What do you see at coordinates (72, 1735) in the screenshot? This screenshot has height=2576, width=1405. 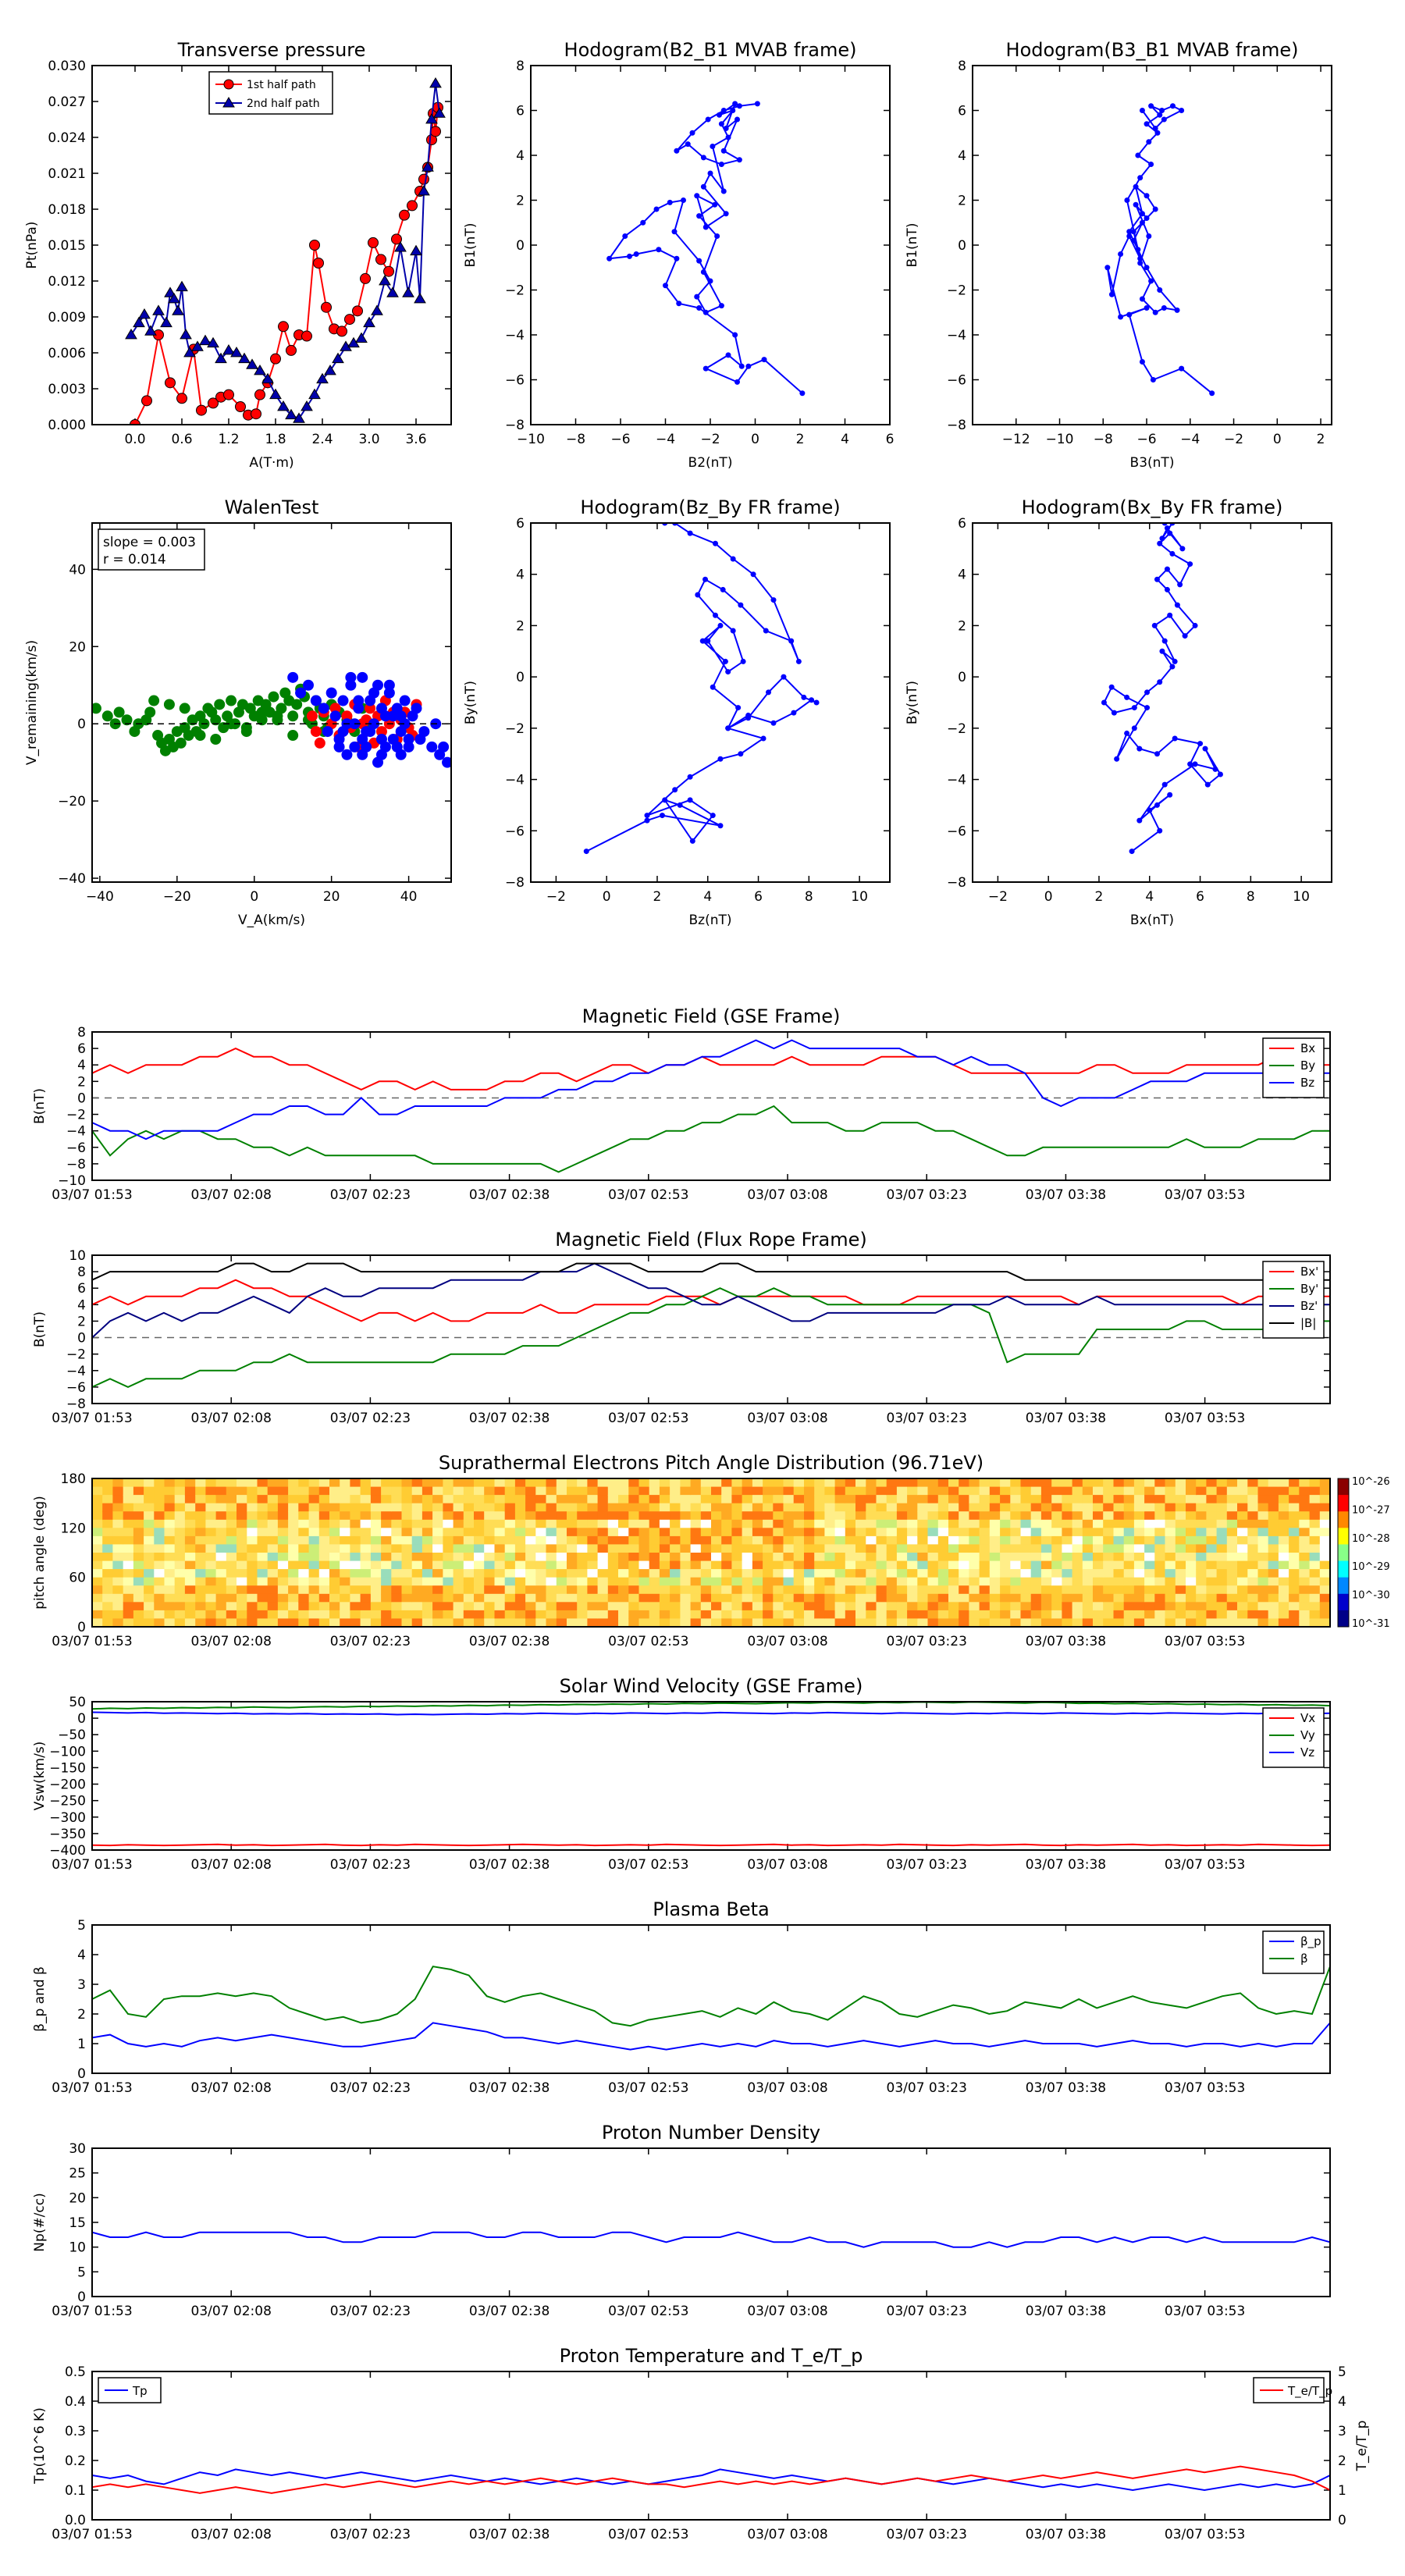 I see `y-tick-label: −50` at bounding box center [72, 1735].